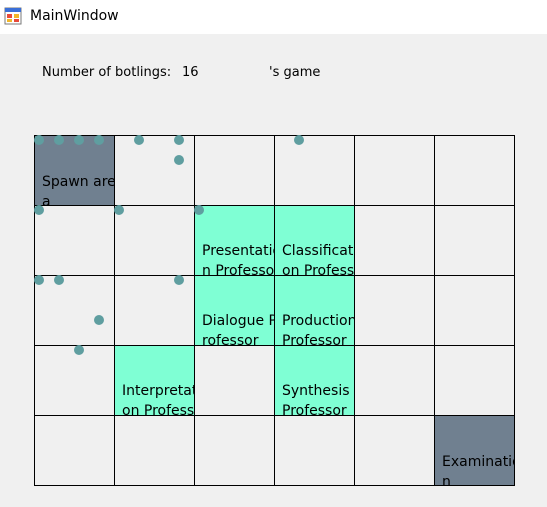 The image size is (547, 507). I want to click on cell-label: Interpretation Professor, so click(158, 399).